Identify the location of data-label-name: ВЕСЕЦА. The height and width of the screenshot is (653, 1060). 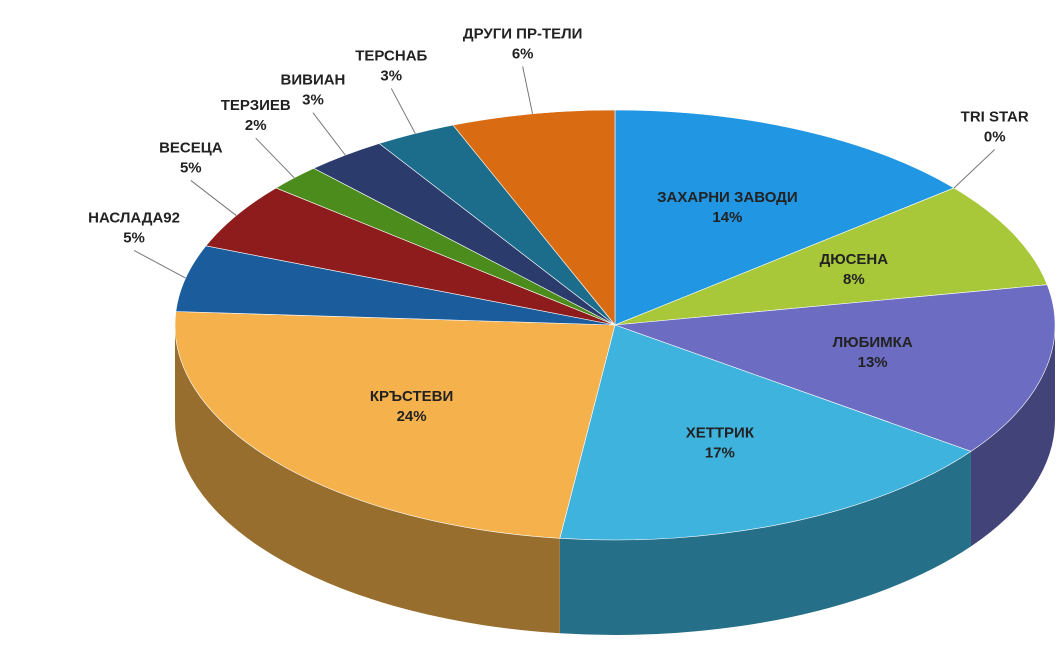
(191, 147).